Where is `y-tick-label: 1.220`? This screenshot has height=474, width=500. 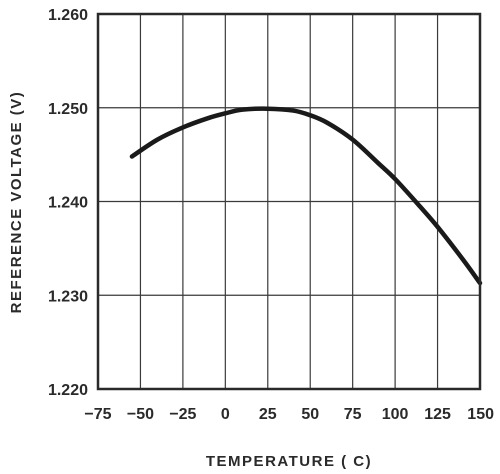
y-tick-label: 1.220 is located at coordinates (68, 390).